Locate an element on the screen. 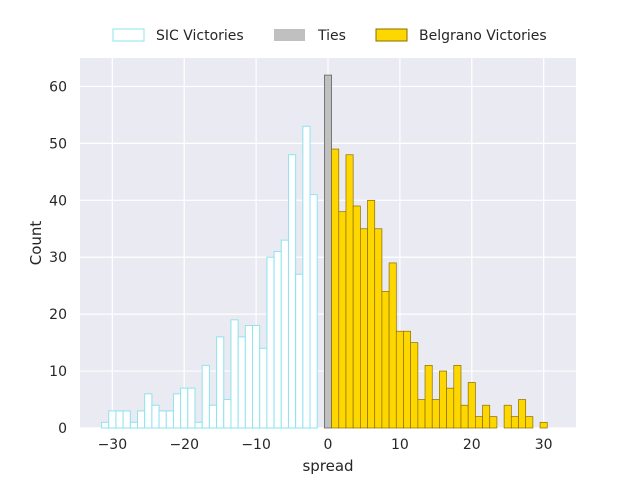 Image resolution: width=640 pixels, height=480 pixels. bar-ties is located at coordinates (328, 251).